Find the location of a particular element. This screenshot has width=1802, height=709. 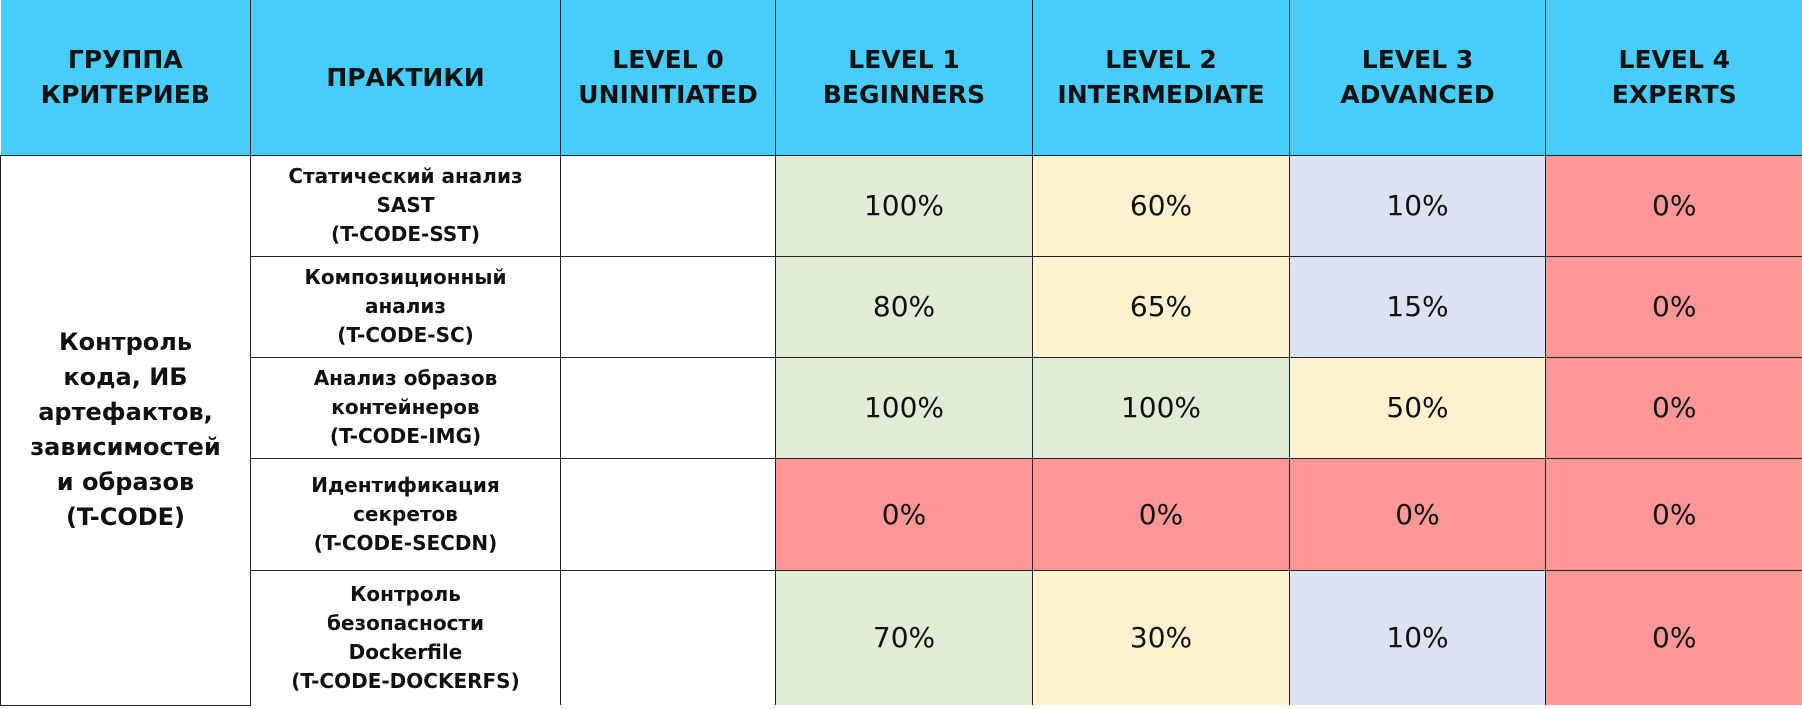

header-practices-line1: ПРАКТИКИ is located at coordinates (405, 77).